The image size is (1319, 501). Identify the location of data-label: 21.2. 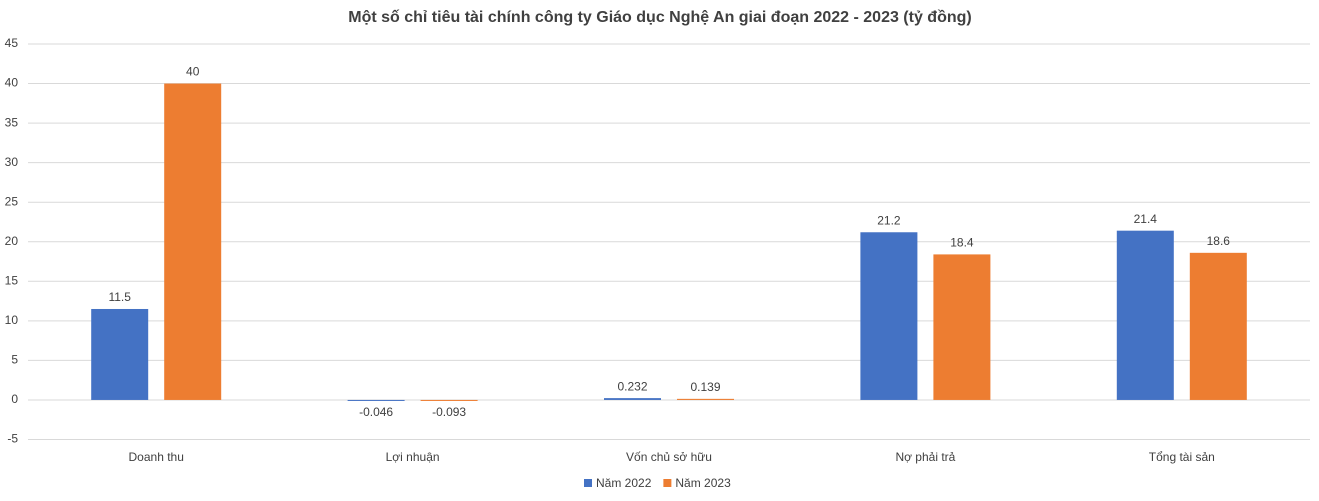
(889, 220).